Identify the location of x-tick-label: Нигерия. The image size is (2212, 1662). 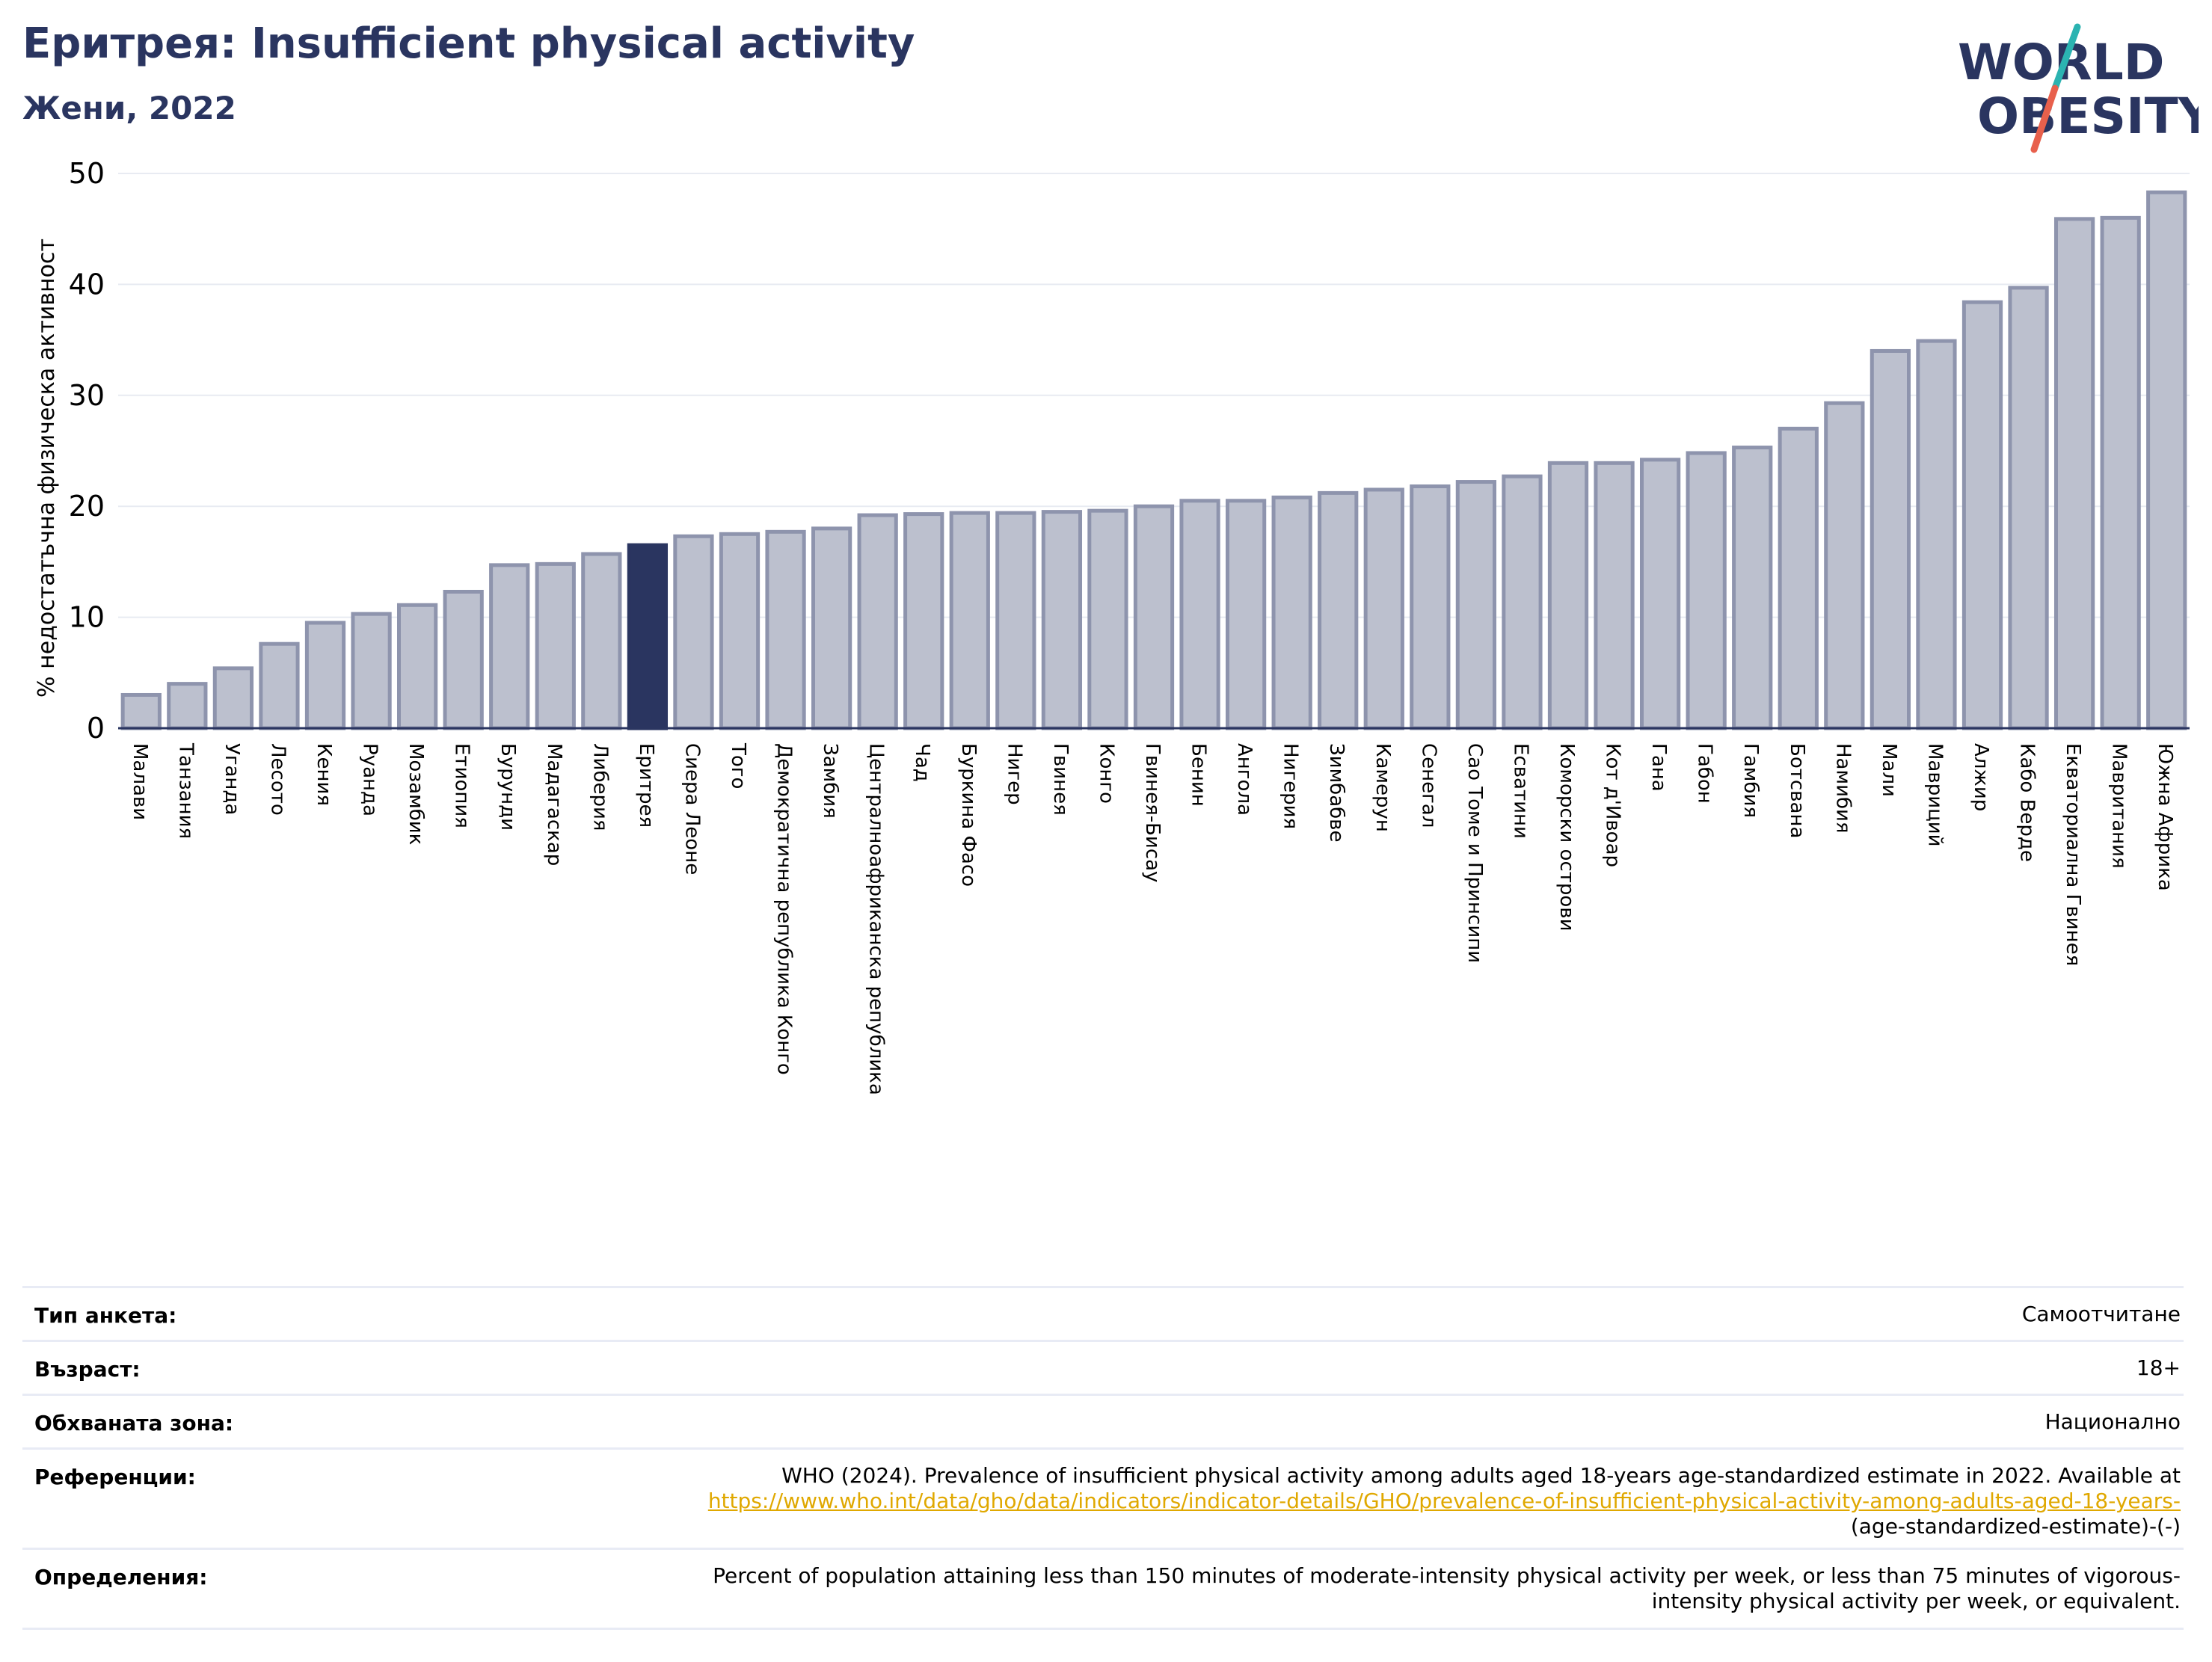
(1290, 786).